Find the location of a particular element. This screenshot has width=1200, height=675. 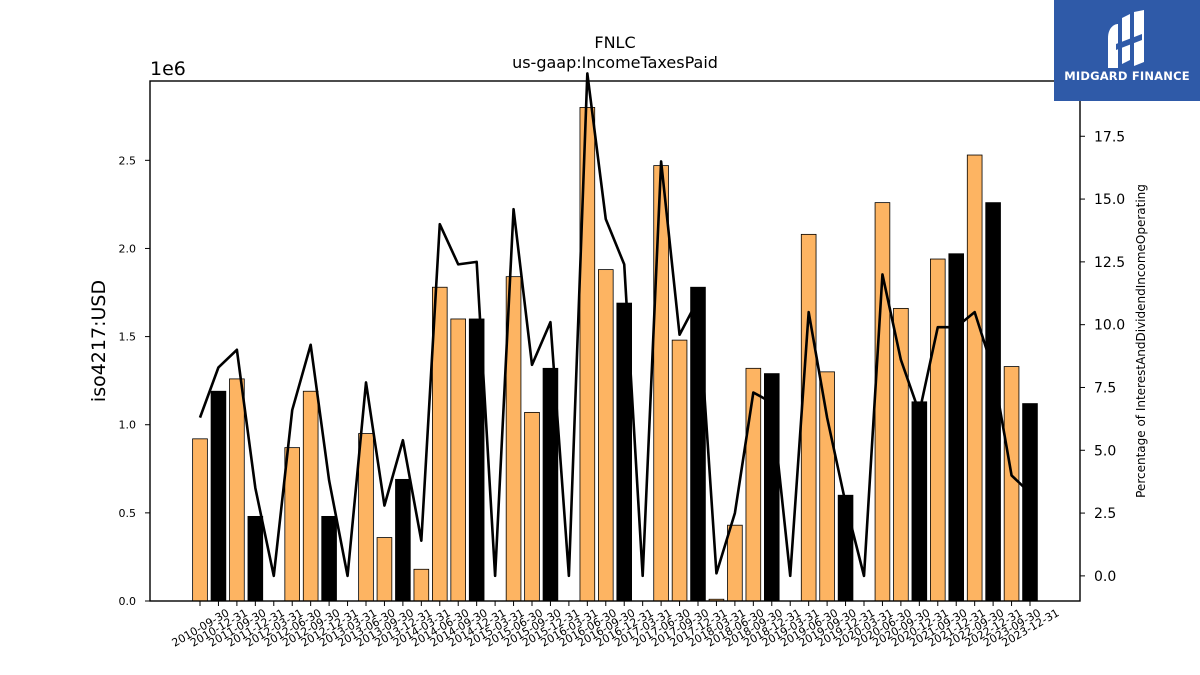

y2-tick-label: 10.0 is located at coordinates (1109, 326).